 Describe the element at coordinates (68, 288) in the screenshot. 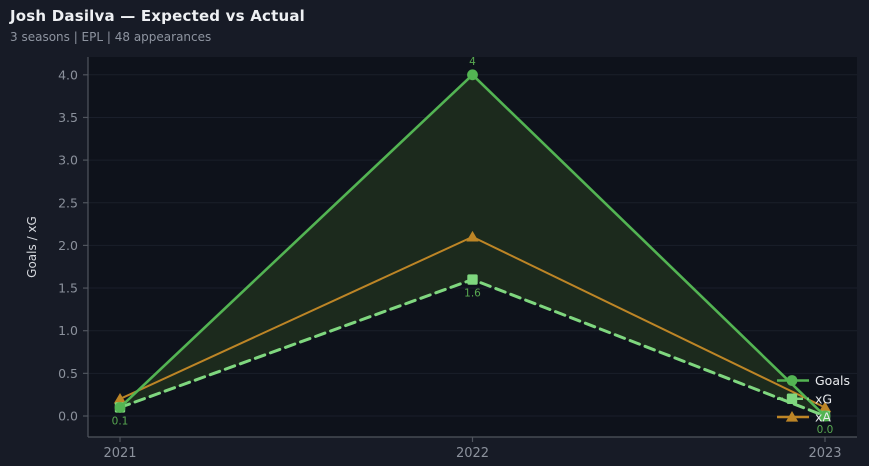

I see `y-tick-label: 1.5` at that location.